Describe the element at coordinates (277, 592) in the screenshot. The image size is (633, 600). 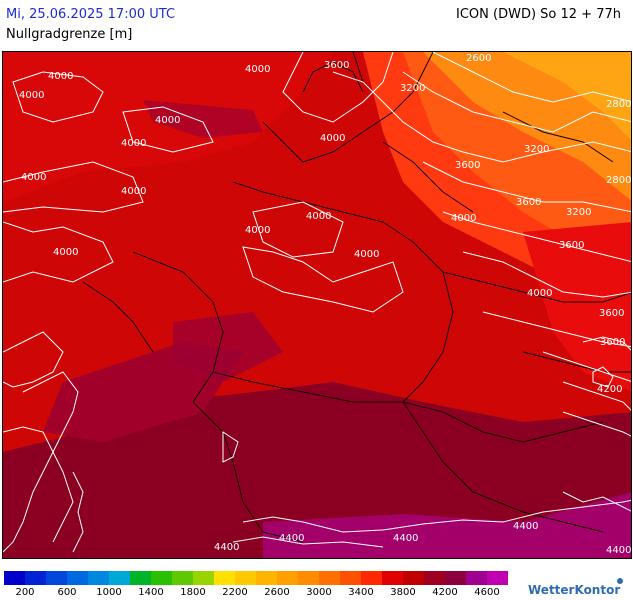
I see `legend-tick-label: 2600` at that location.